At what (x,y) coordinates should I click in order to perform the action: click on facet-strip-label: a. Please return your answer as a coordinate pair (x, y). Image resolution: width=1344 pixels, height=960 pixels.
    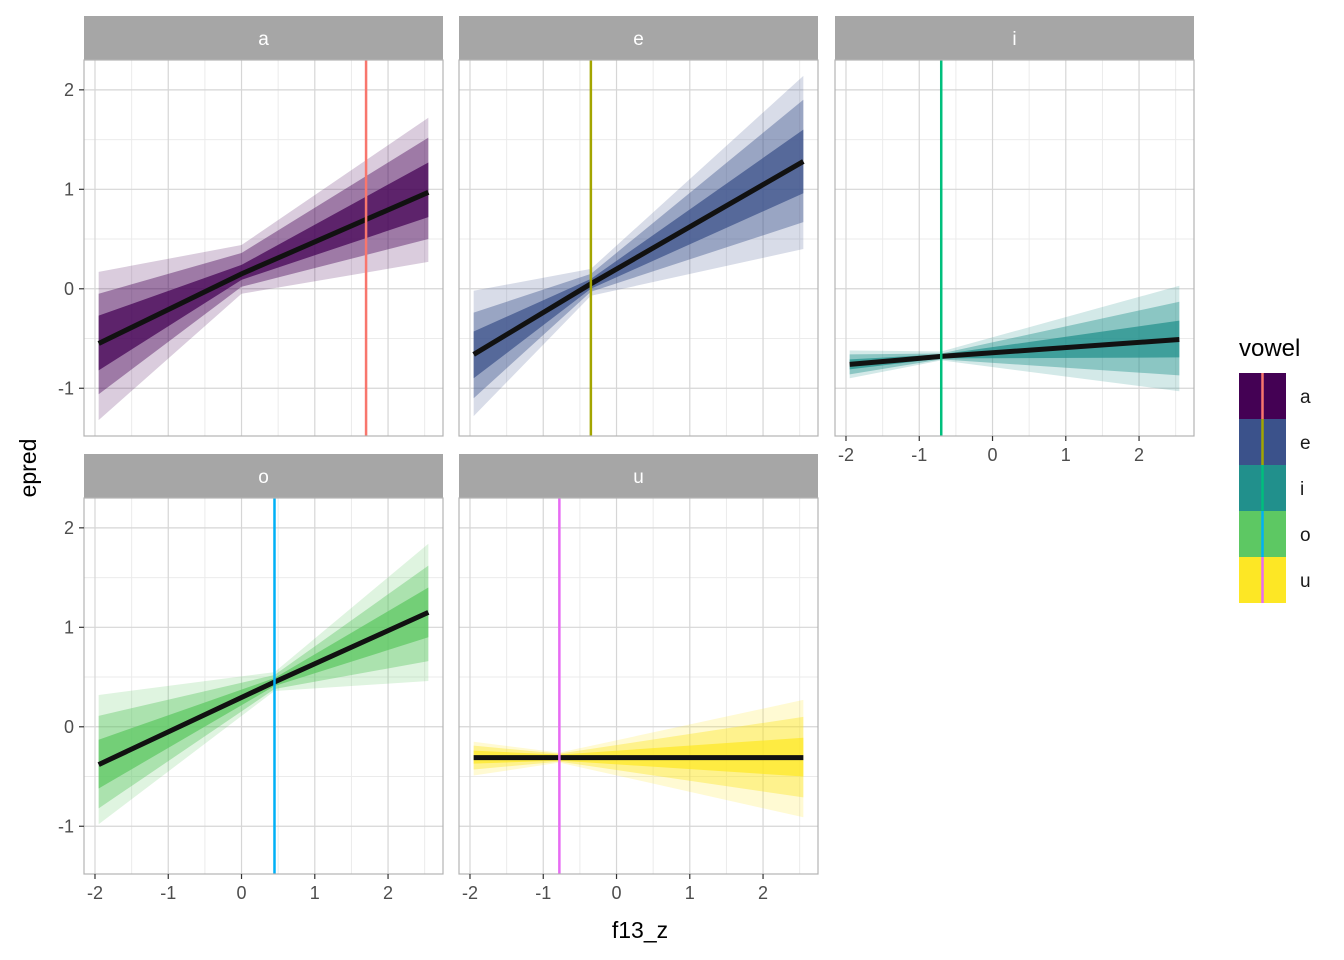
    Looking at the image, I should click on (263, 39).